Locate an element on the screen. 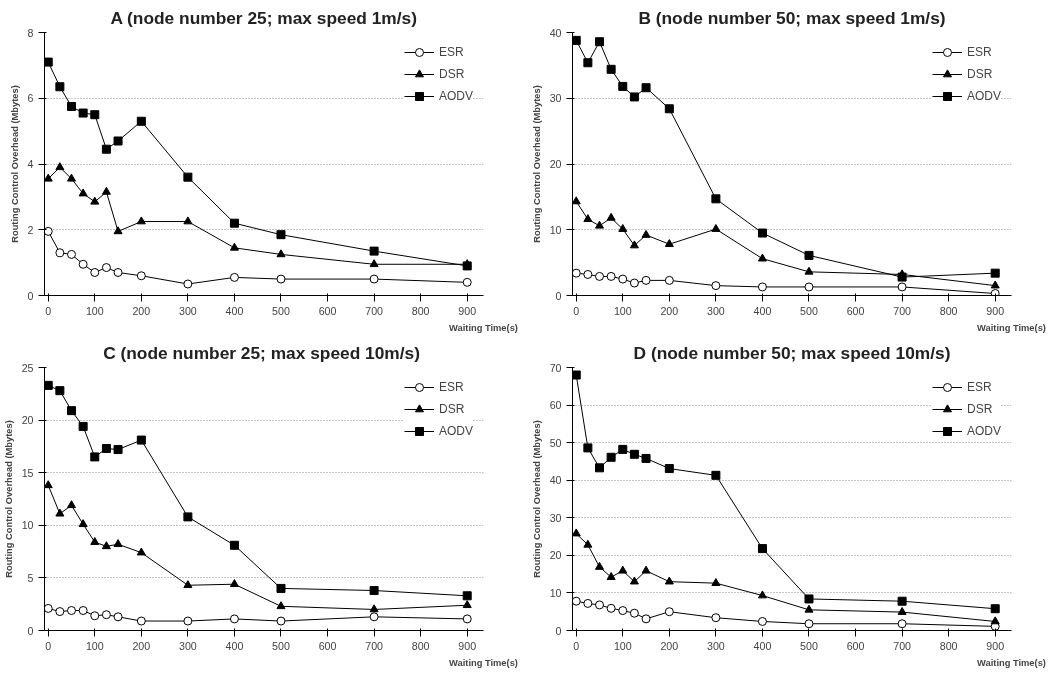 The image size is (1062, 677). y-tick-label: 6 is located at coordinates (30, 98).